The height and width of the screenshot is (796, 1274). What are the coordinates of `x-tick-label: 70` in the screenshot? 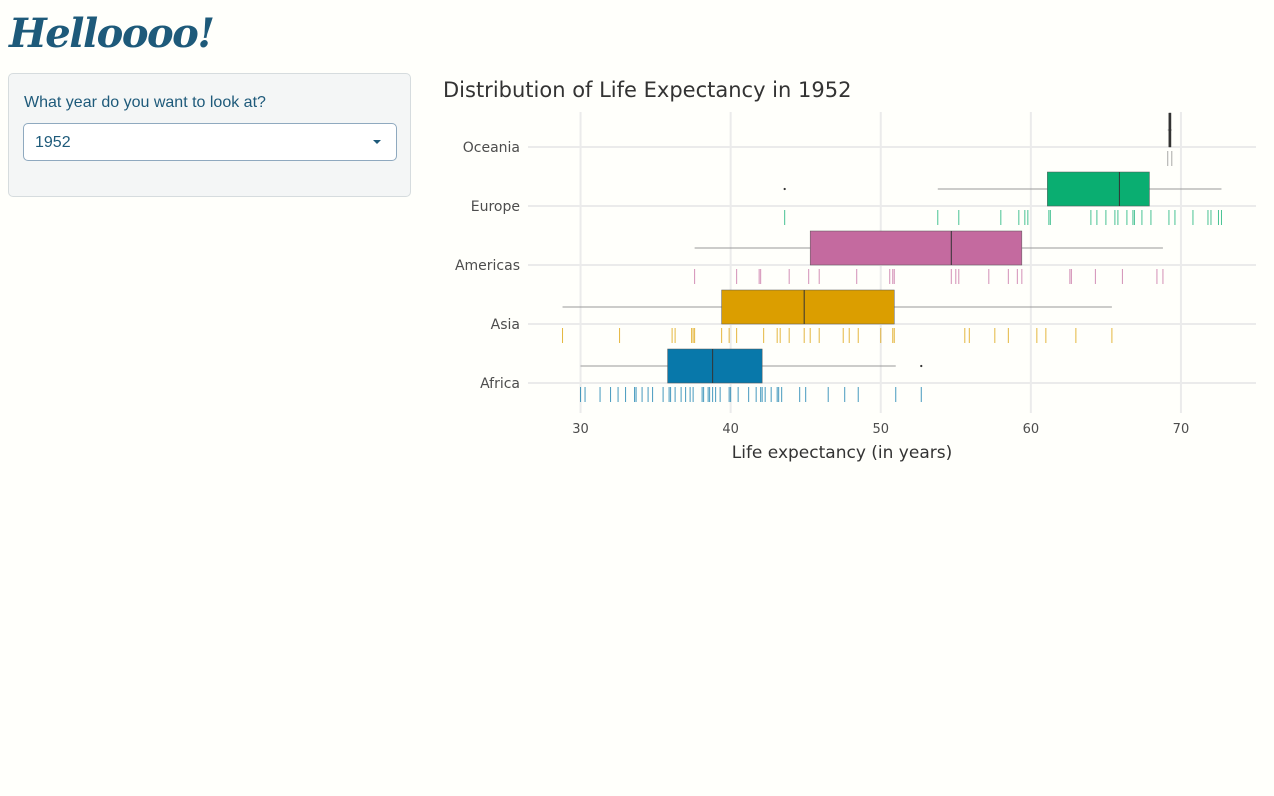 It's located at (1181, 429).